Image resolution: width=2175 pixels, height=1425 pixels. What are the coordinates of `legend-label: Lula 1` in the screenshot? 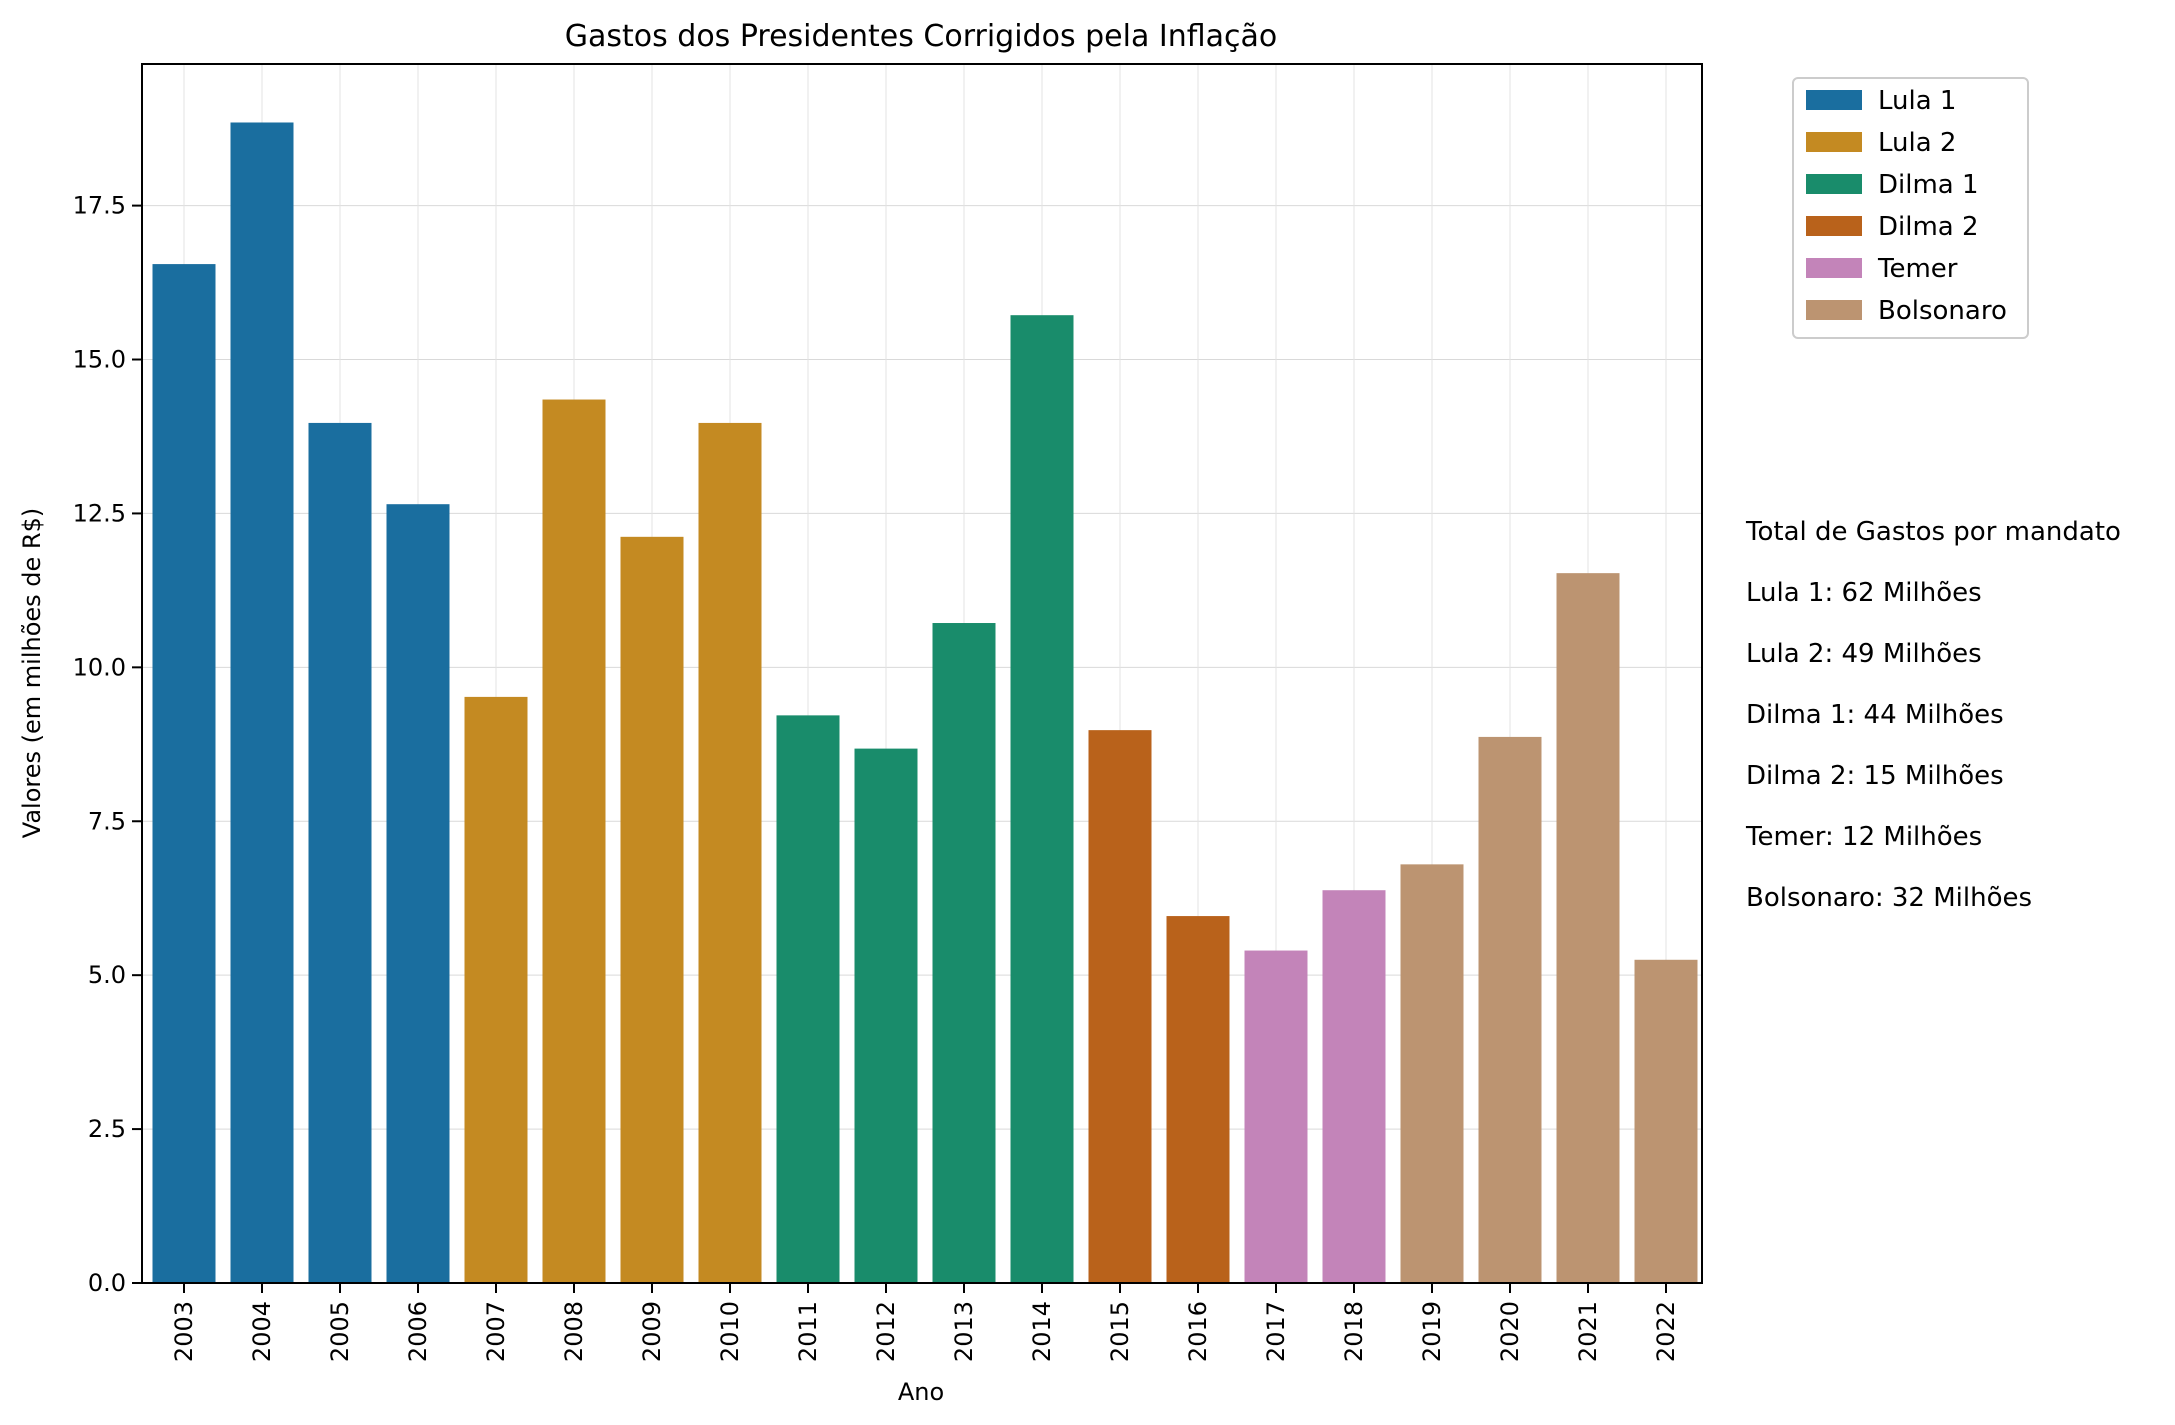 It's located at (1917, 101).